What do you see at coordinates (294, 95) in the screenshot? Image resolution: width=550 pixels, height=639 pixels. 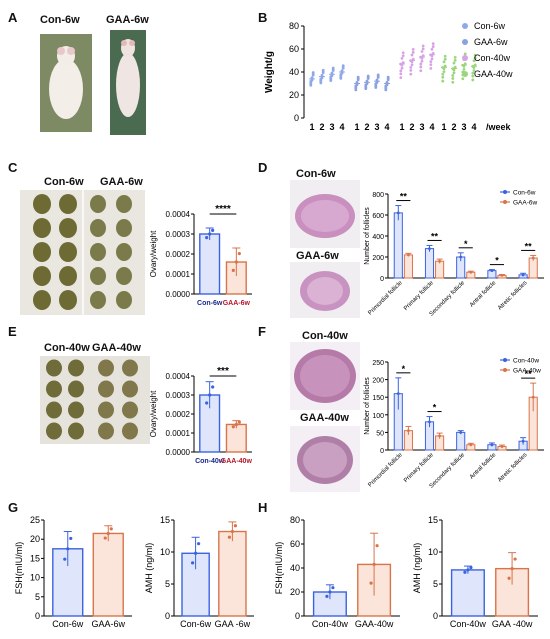 I see `y-tick-label: 20` at bounding box center [294, 95].